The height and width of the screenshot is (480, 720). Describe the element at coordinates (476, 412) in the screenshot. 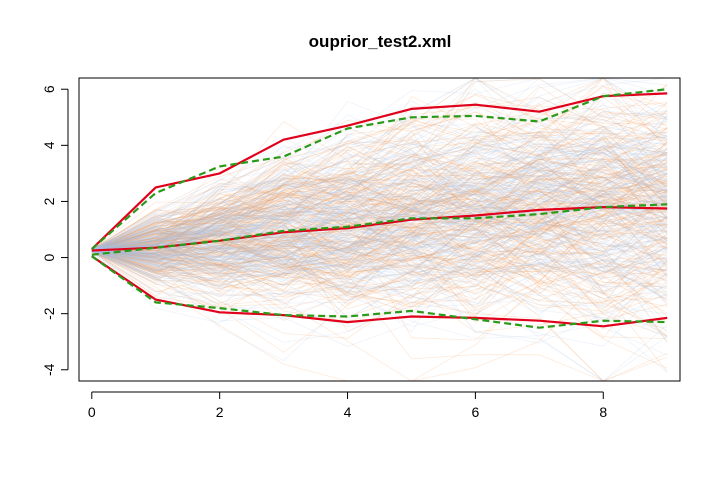

I see `x-tick-label: 6` at that location.